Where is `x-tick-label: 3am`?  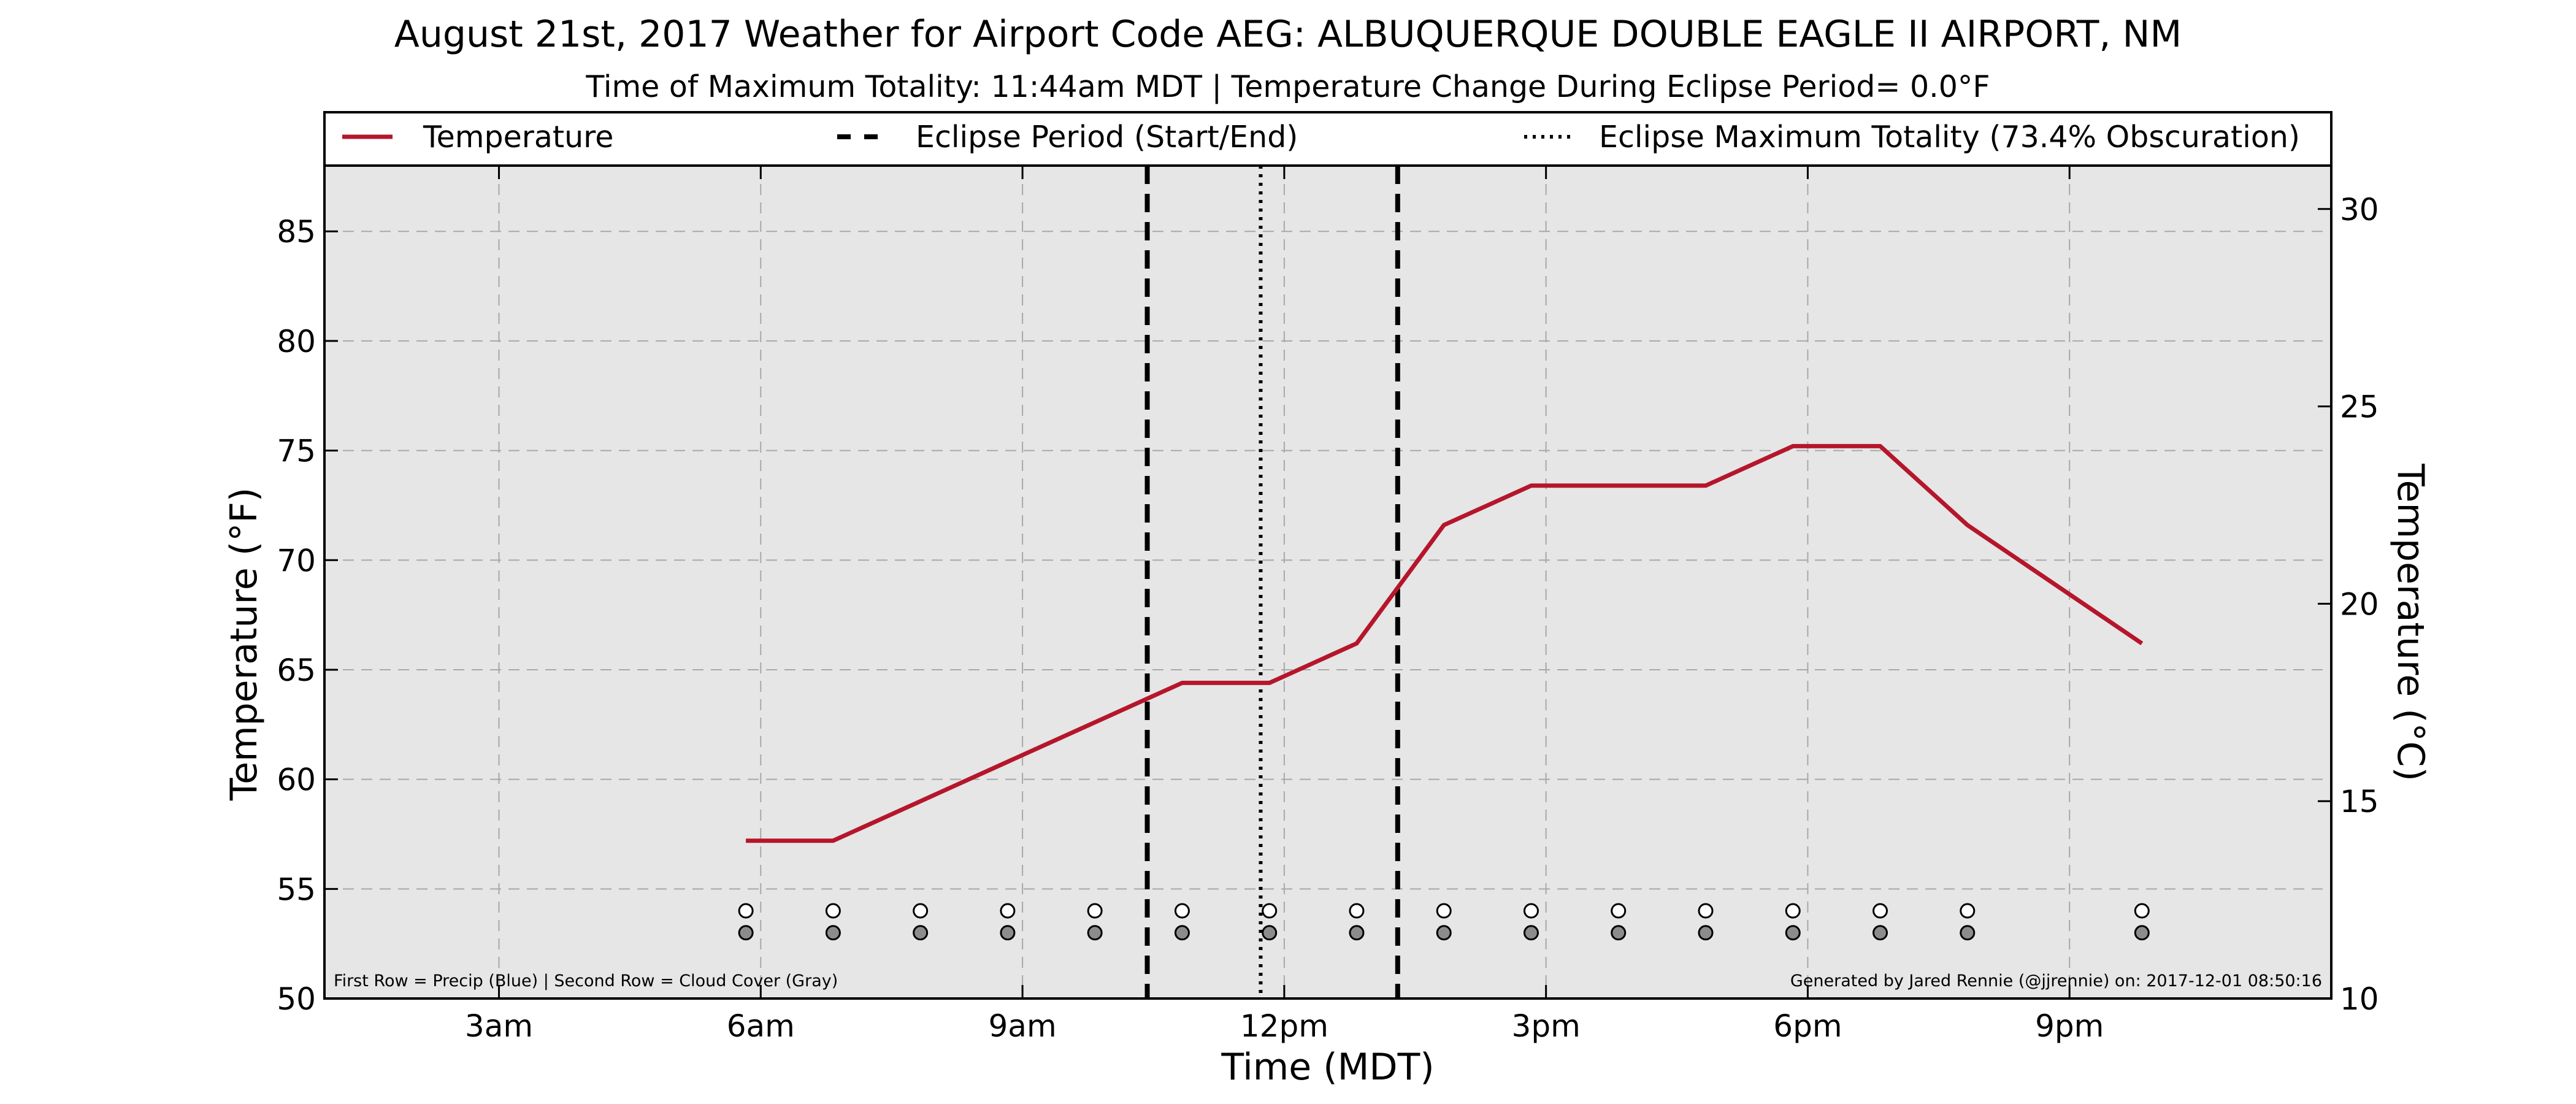 x-tick-label: 3am is located at coordinates (499, 1026).